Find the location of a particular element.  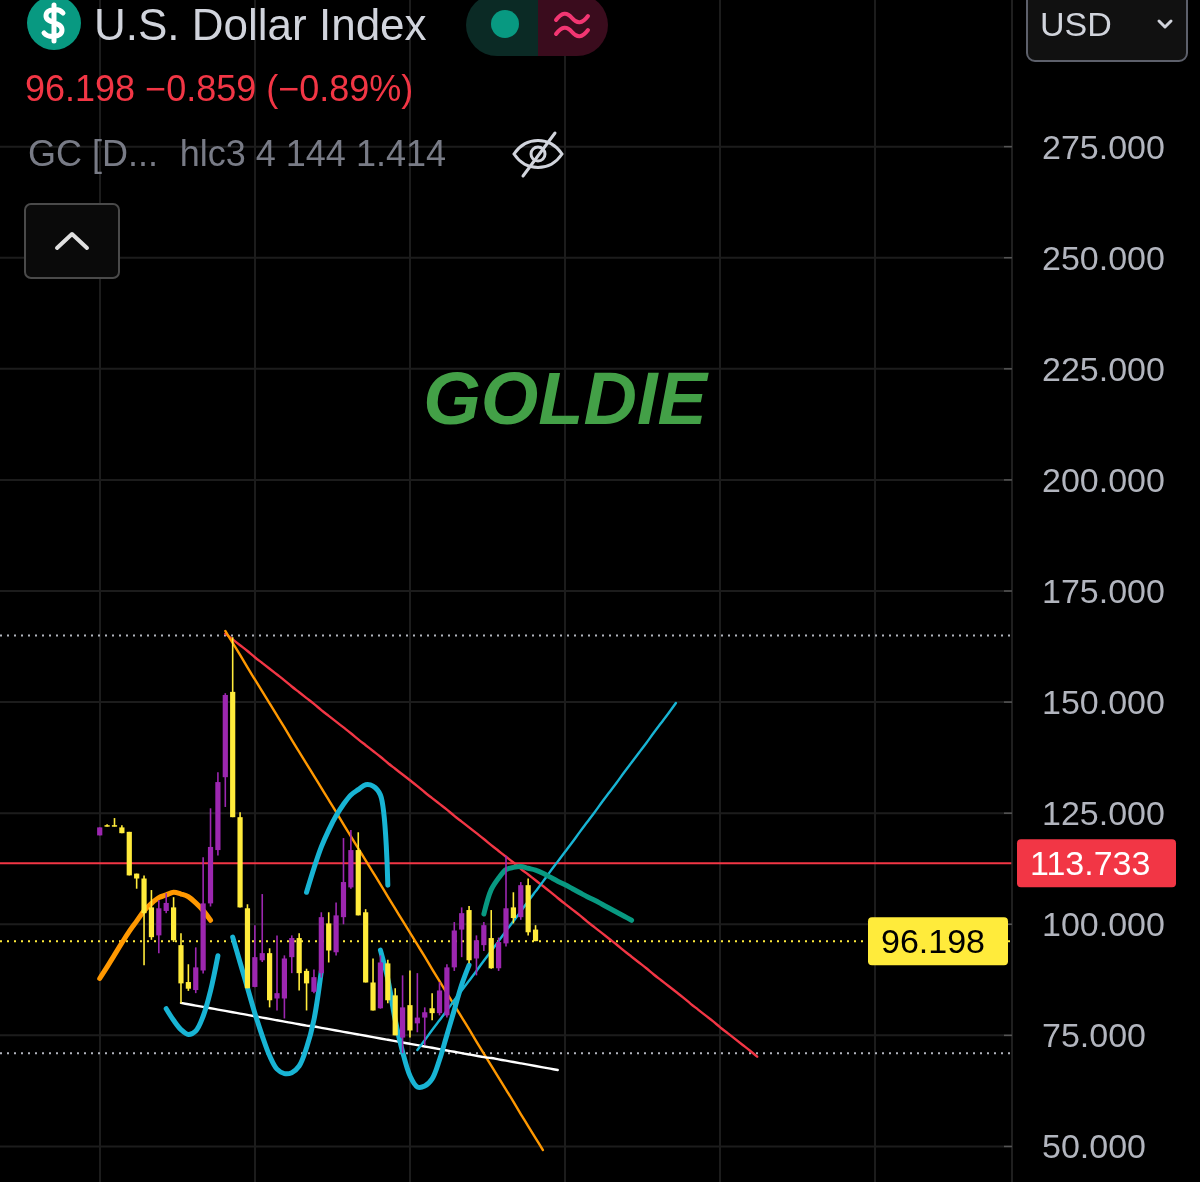

y-axis-title: USD is located at coordinates (1076, 24).